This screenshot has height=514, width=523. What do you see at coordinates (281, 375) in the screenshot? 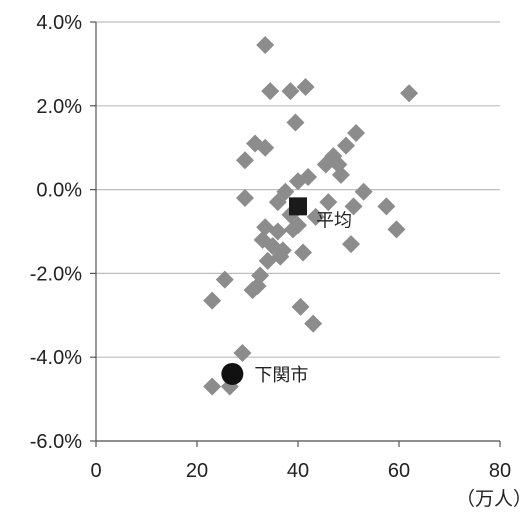
I see `highlight-label: 下関市` at bounding box center [281, 375].